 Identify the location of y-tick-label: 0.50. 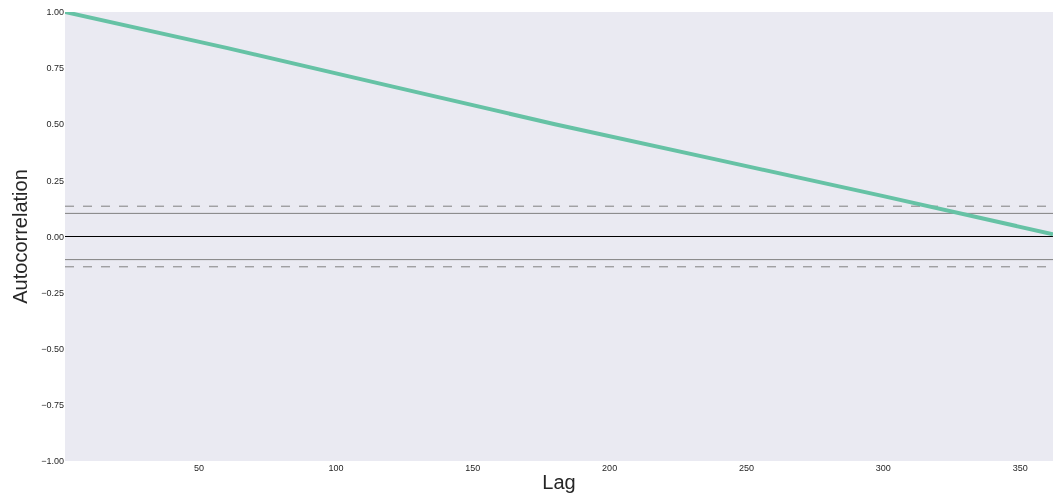
(55, 124).